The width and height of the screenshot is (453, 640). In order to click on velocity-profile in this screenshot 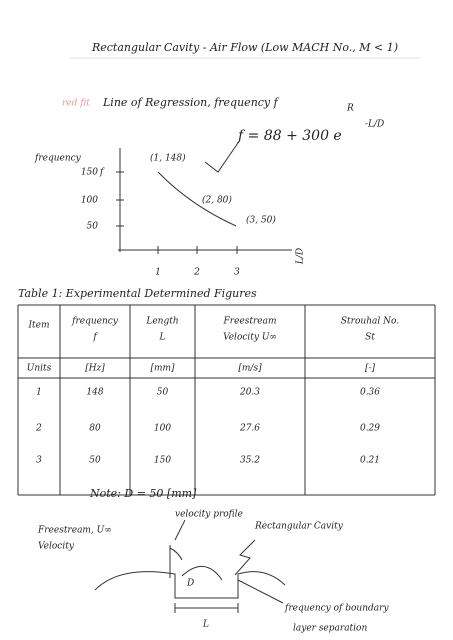, I will do `click(176, 561)`.